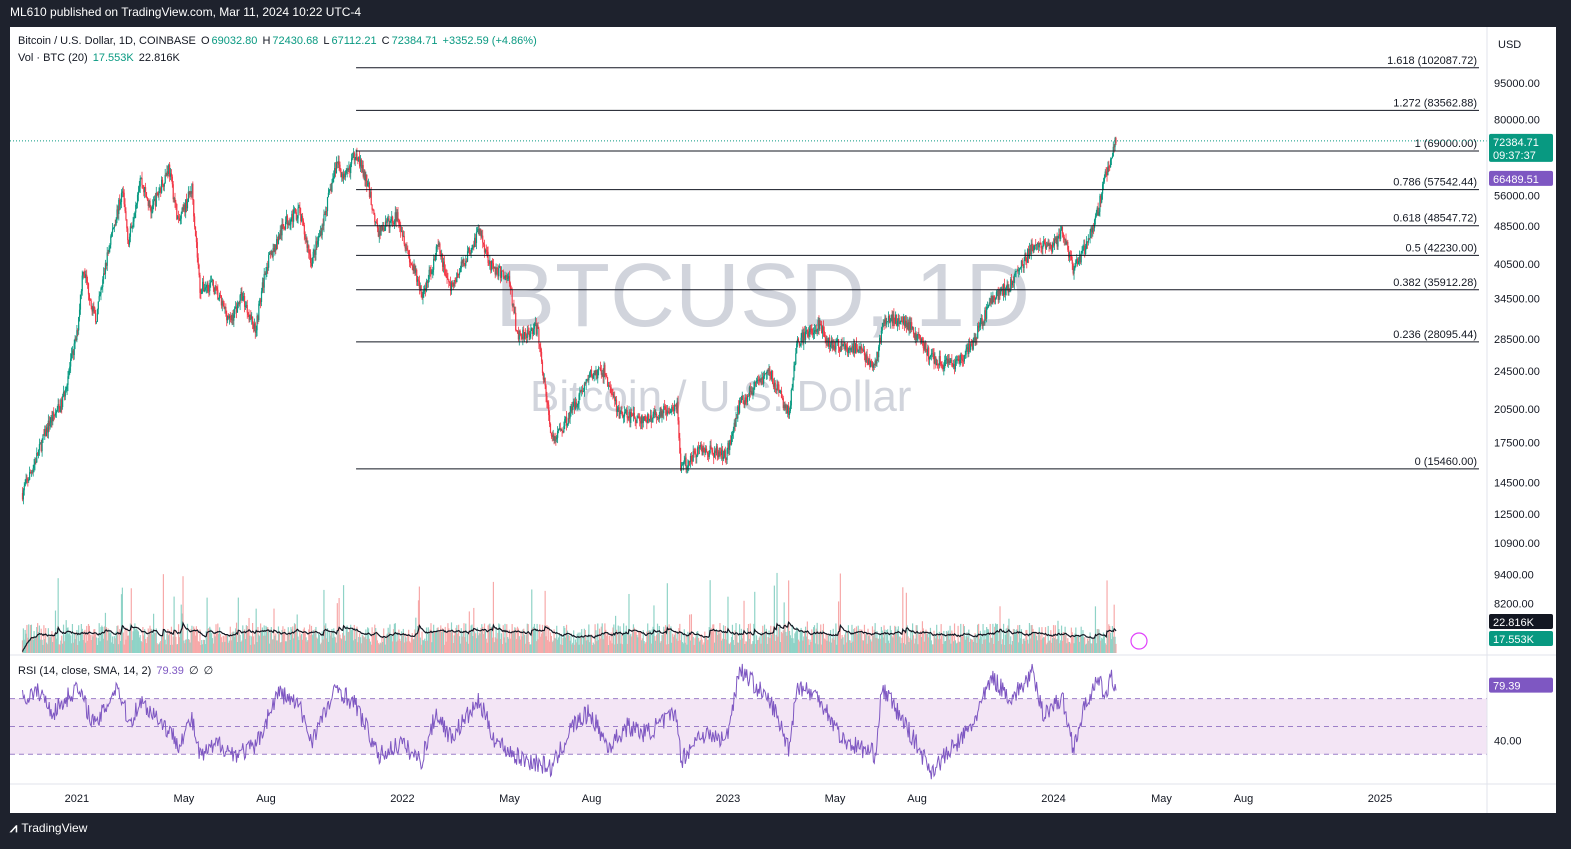 The width and height of the screenshot is (1571, 849). Describe the element at coordinates (489, 41) in the screenshot. I see `legend-change: +3352.59 (+4.86%)` at that location.